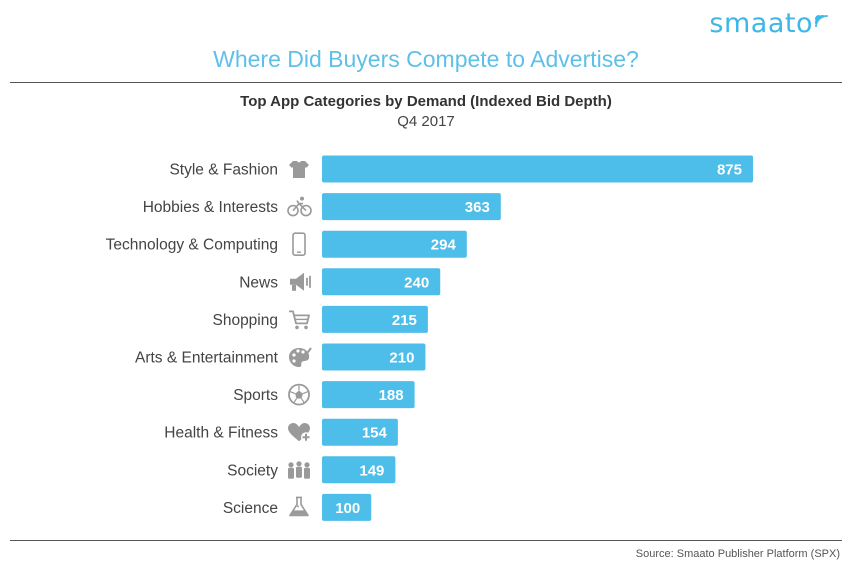  I want to click on value-label-hobbies-interests: 363, so click(477, 207).